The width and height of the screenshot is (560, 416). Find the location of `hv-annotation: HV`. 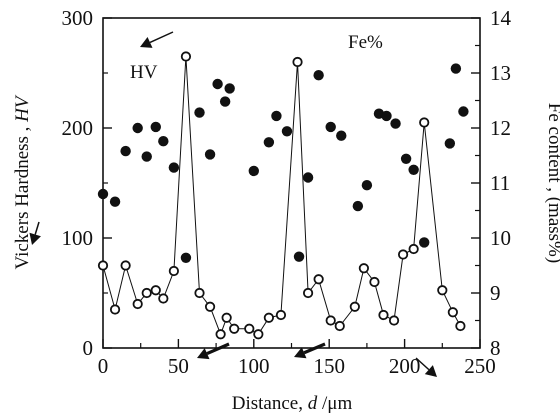

hv-annotation: HV is located at coordinates (144, 72).